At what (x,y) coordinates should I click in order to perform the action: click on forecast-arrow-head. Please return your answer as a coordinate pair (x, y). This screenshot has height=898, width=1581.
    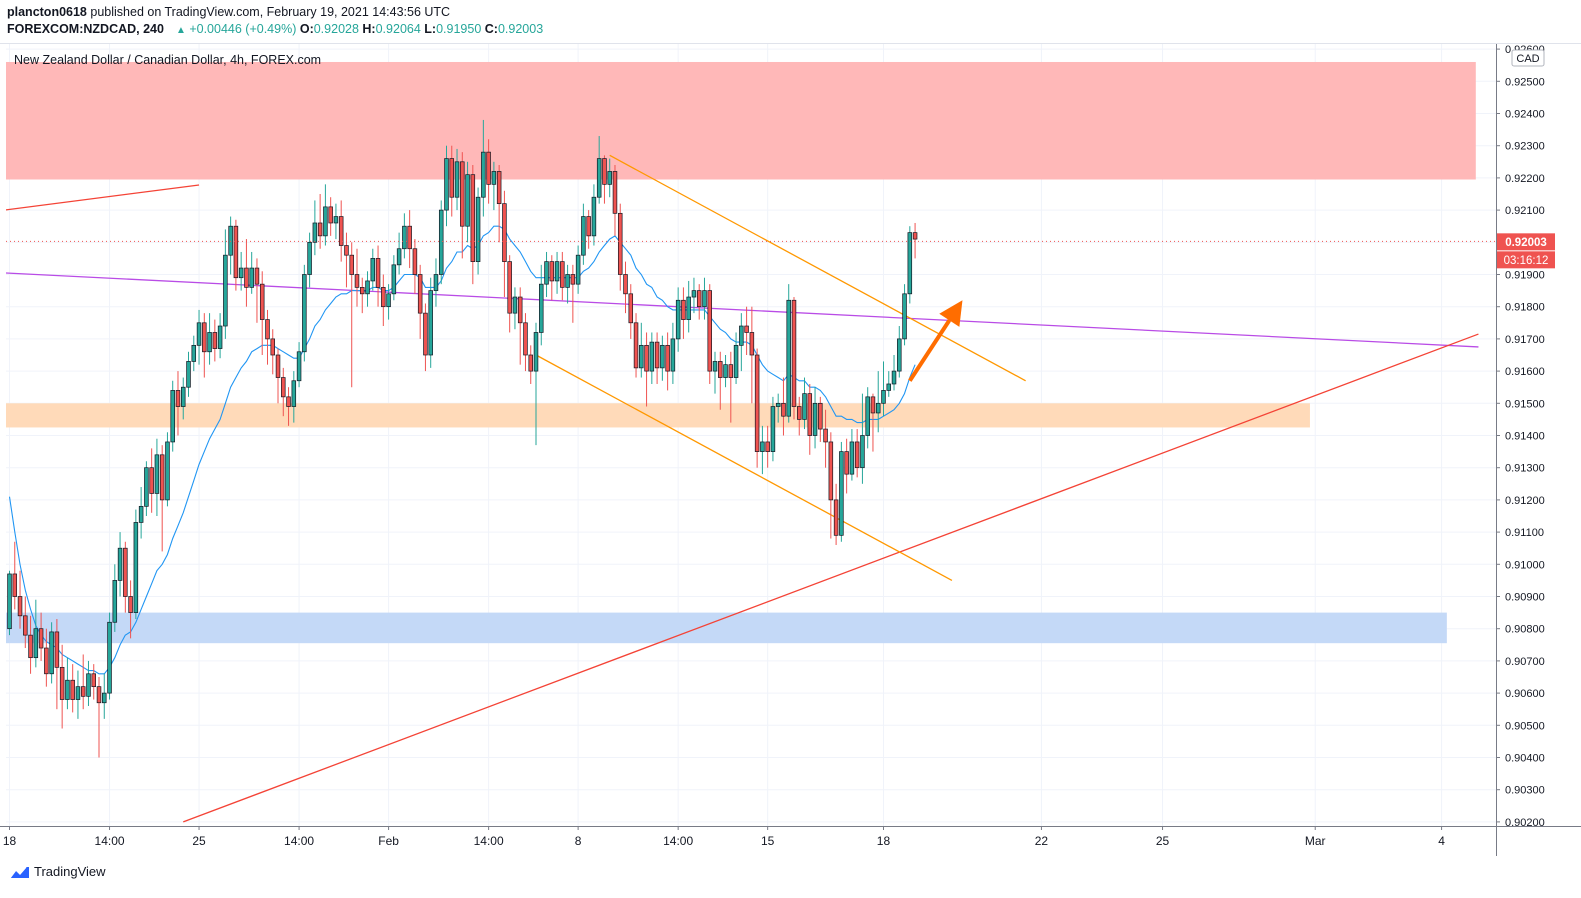
    Looking at the image, I should click on (951, 313).